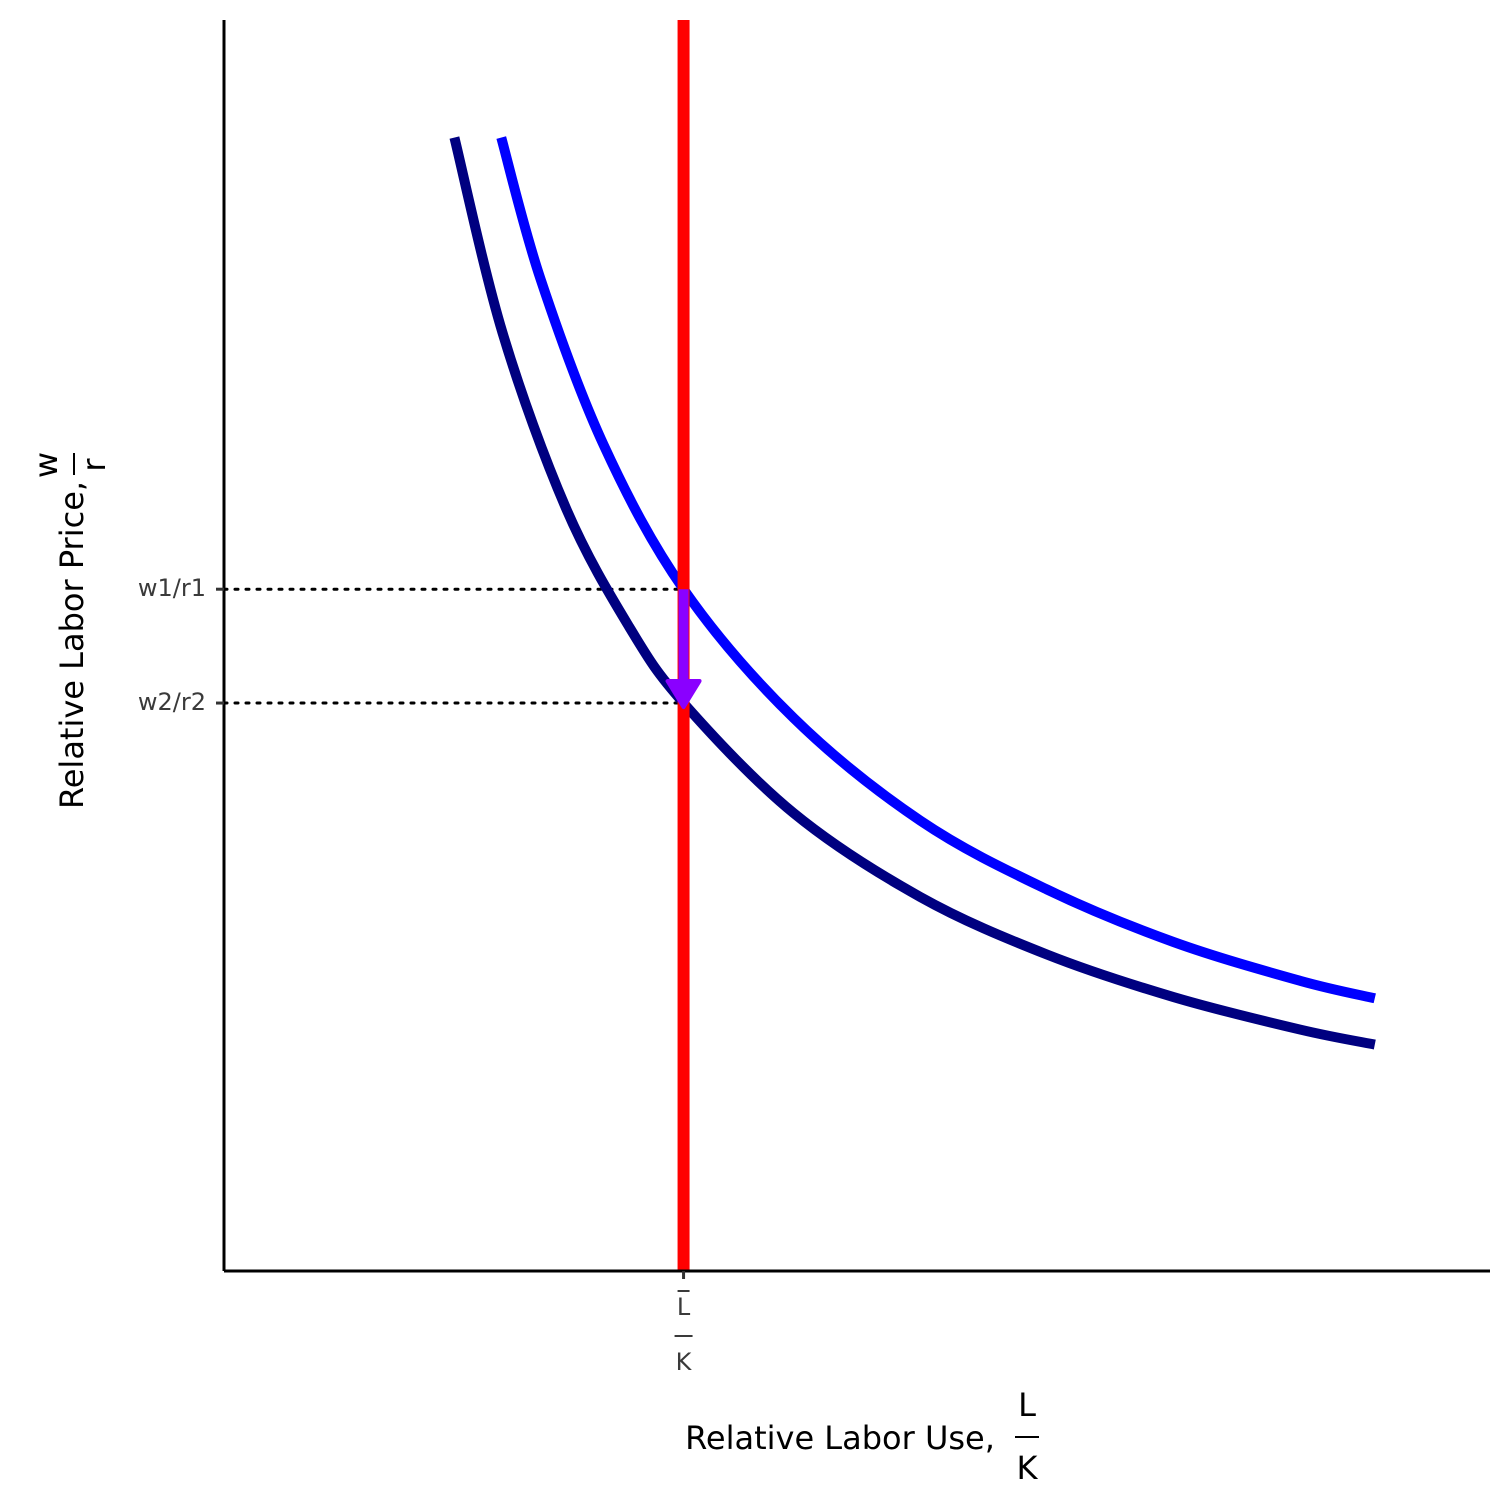 The image size is (1512, 1512). I want to click on y-tick-label-1: w1/r1, so click(172, 588).